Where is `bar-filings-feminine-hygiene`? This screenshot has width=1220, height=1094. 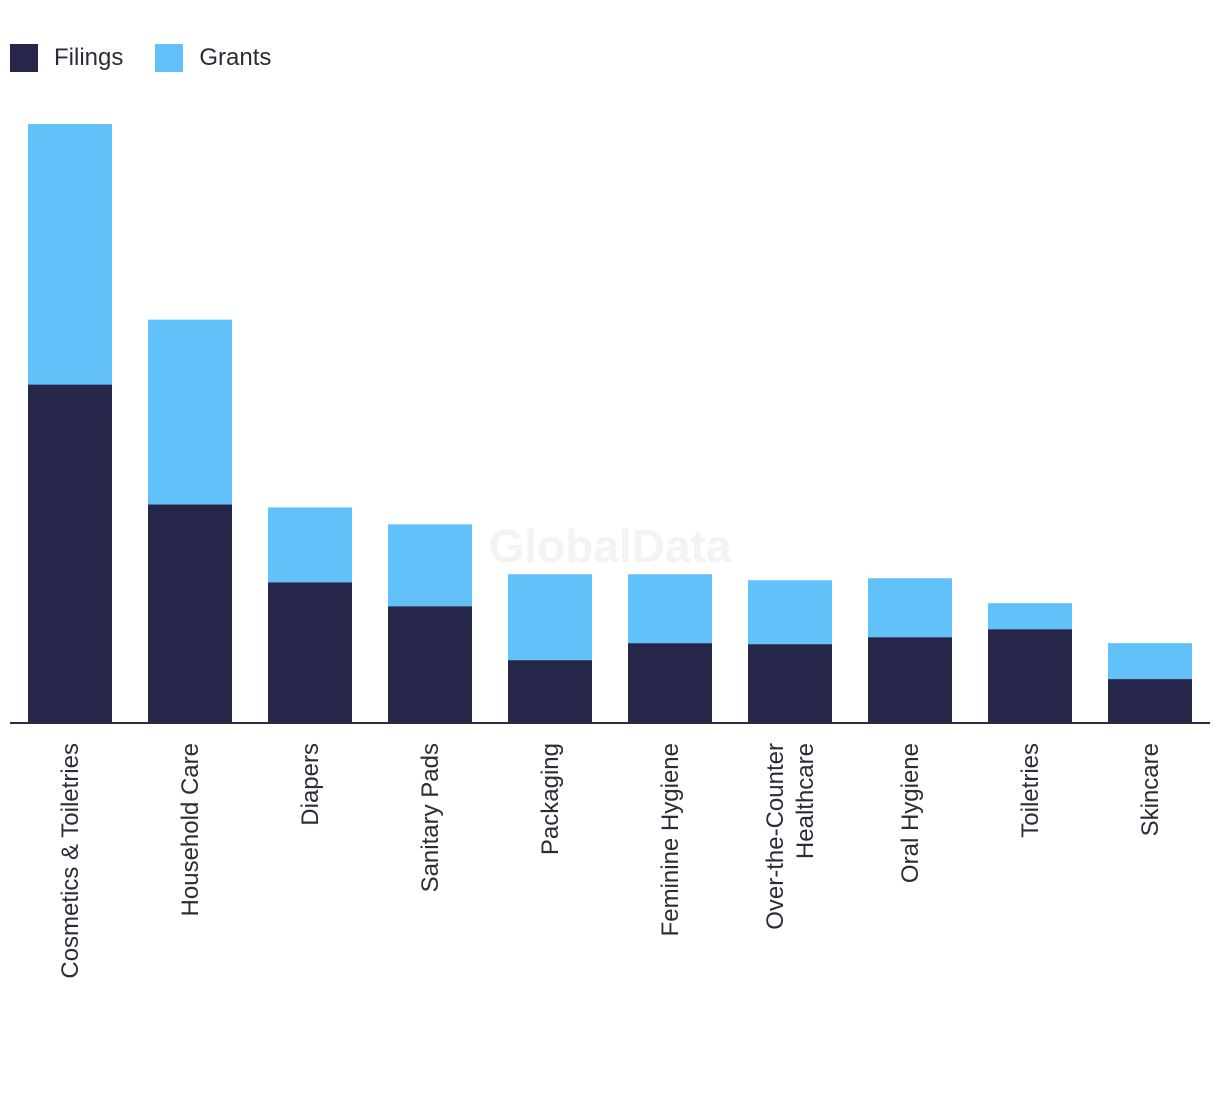 bar-filings-feminine-hygiene is located at coordinates (670, 683).